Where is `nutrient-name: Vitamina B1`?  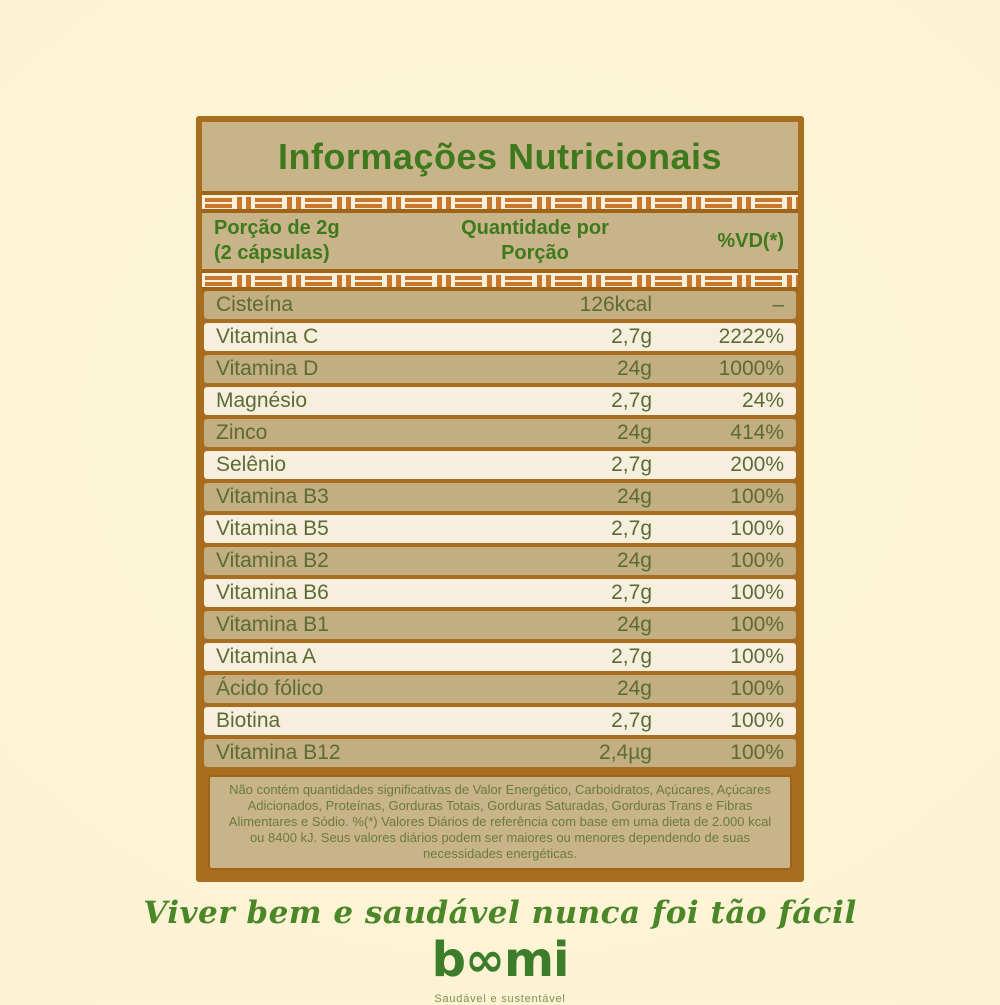
nutrient-name: Vitamina B1 is located at coordinates (272, 624).